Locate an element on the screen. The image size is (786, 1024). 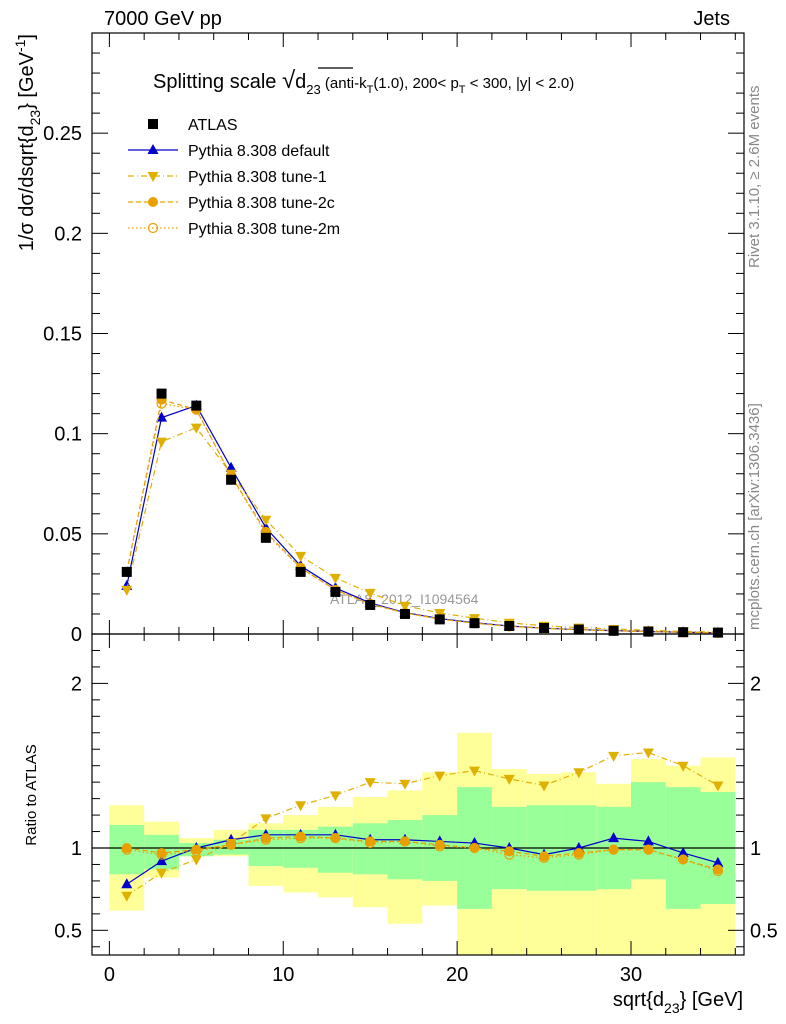
legend-item: ATLAS is located at coordinates (193, 125).